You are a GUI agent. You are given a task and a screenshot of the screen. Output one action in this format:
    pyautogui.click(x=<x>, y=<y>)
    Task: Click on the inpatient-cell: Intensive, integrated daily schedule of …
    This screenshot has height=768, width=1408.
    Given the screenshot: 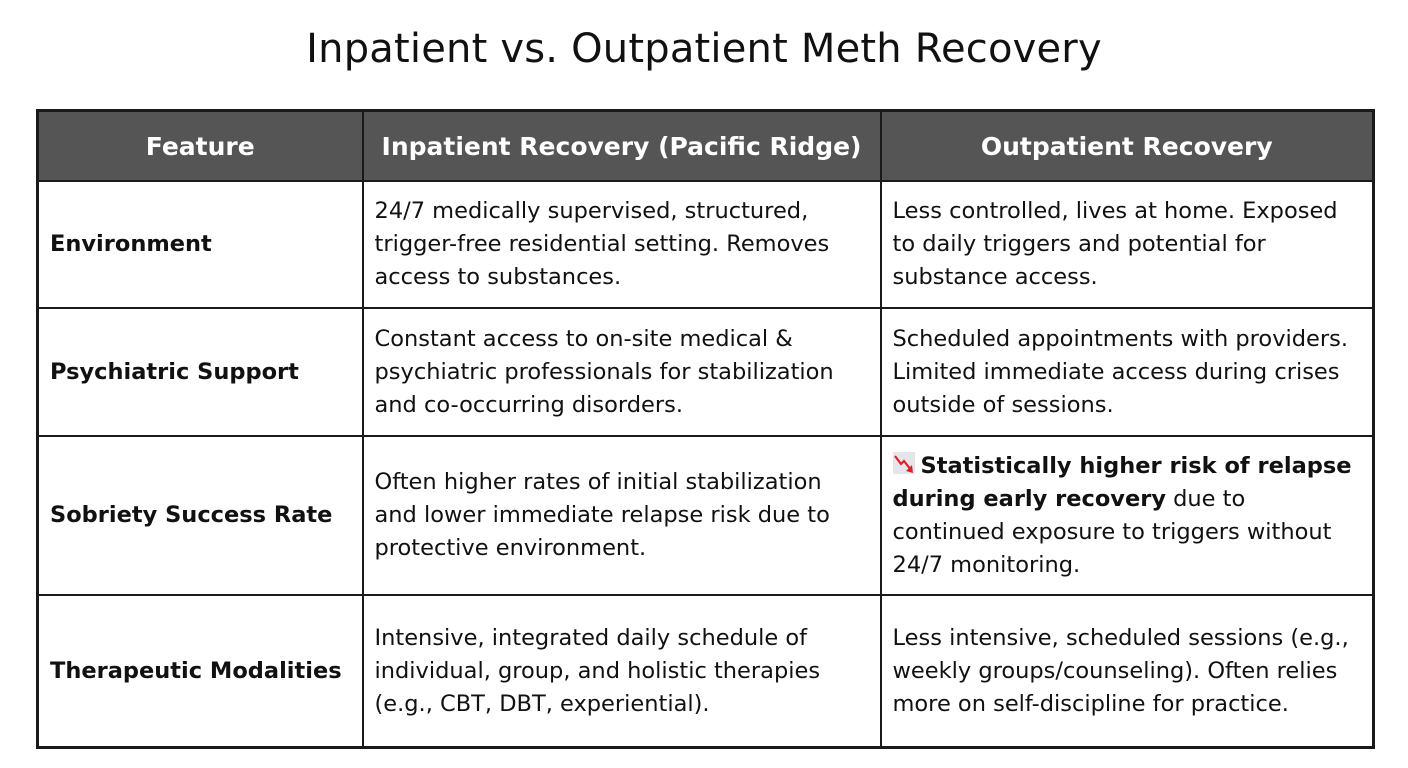 What is the action you would take?
    pyautogui.click(x=621, y=671)
    